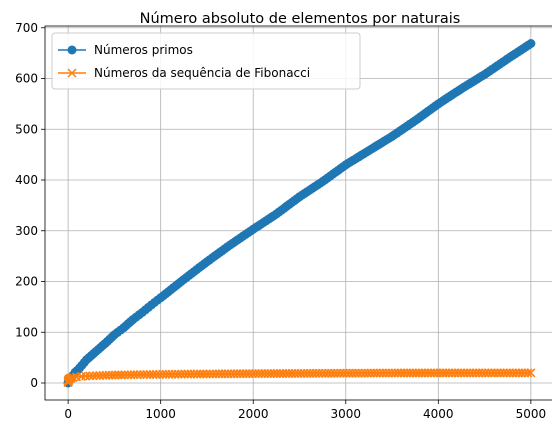 The height and width of the screenshot is (436, 552). I want to click on x-axis: 0 1000 2000 3000 4000 5000, so click(305, 410).